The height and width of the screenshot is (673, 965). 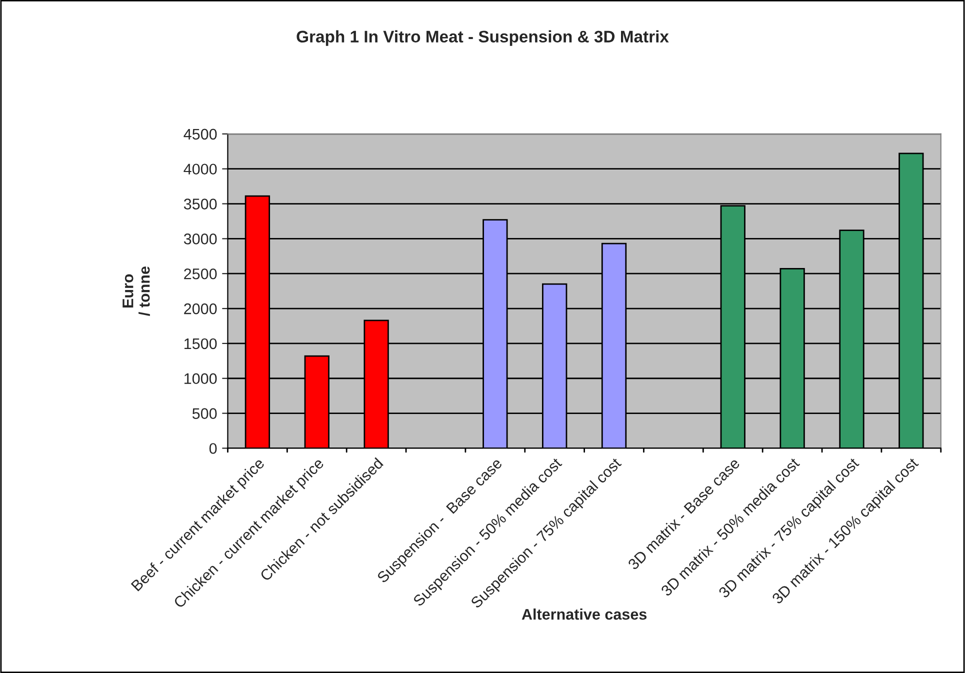 What do you see at coordinates (200, 239) in the screenshot?
I see `y-tick-label: 3000` at bounding box center [200, 239].